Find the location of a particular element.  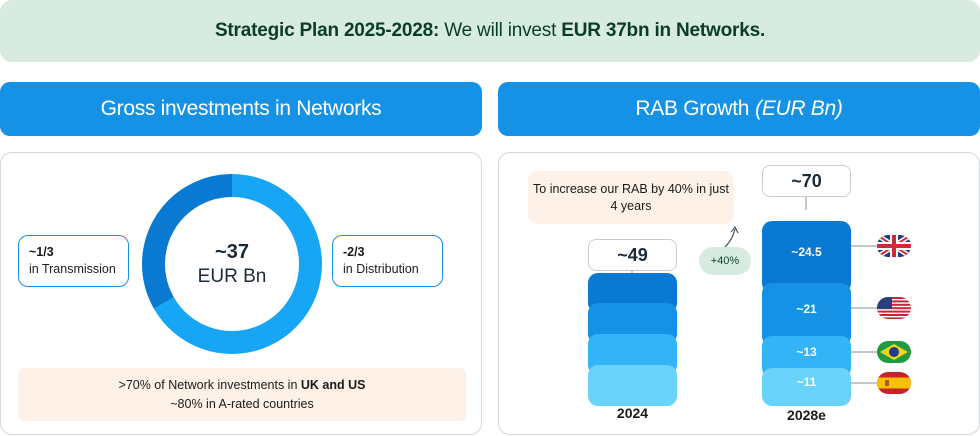

bar-connectors is located at coordinates (755, 290).